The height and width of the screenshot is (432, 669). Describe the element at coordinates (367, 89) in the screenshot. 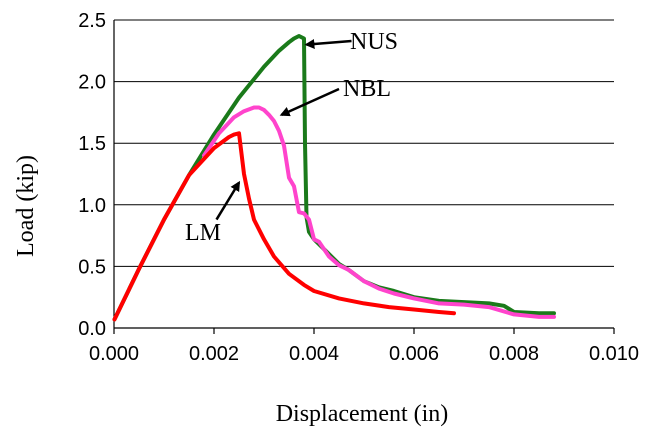

I see `annotation-label-nbl: NBL` at that location.